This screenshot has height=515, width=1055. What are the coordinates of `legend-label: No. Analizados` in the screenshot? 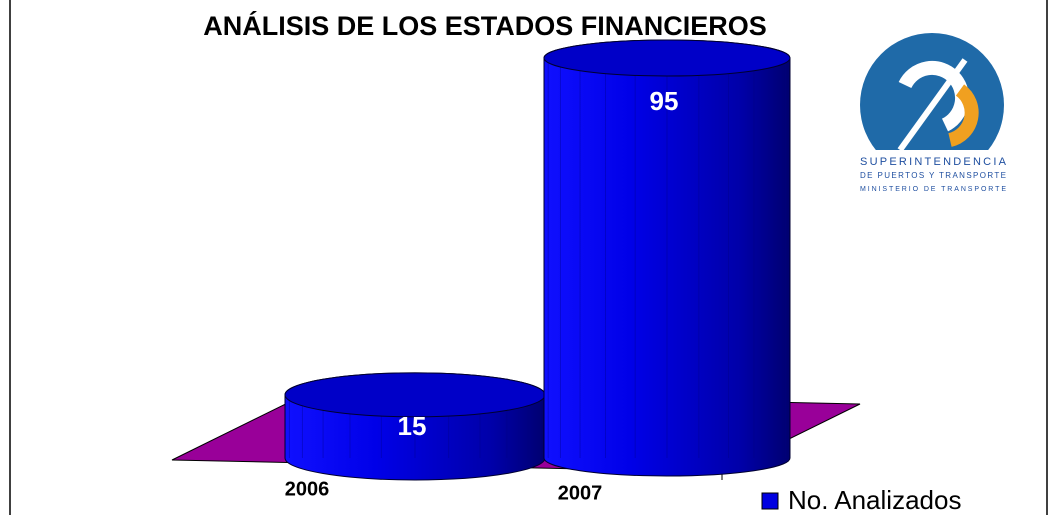 It's located at (874, 500).